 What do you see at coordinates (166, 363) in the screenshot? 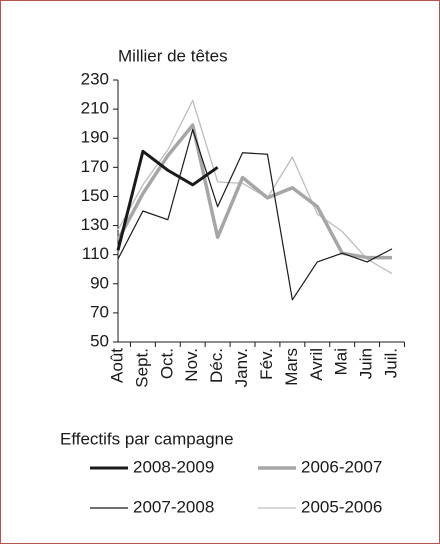
I see `x-tick-label: Oct.` at bounding box center [166, 363].